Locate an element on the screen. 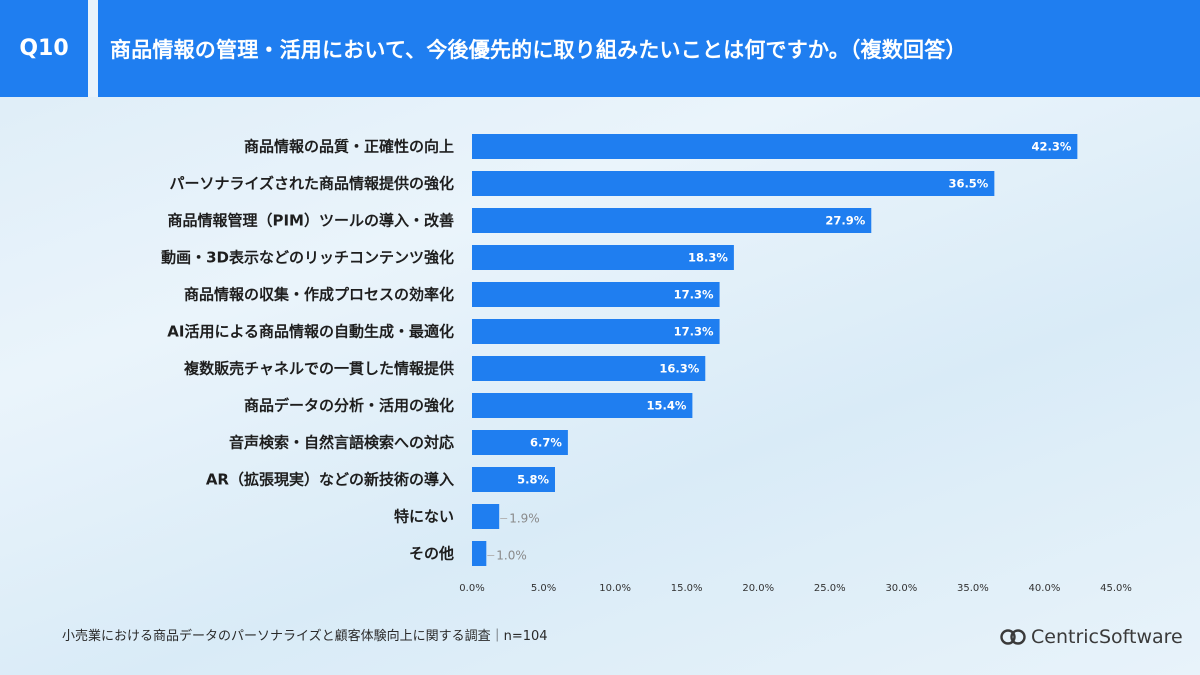 This screenshot has width=1200, height=675. header-bar is located at coordinates (600, 48).